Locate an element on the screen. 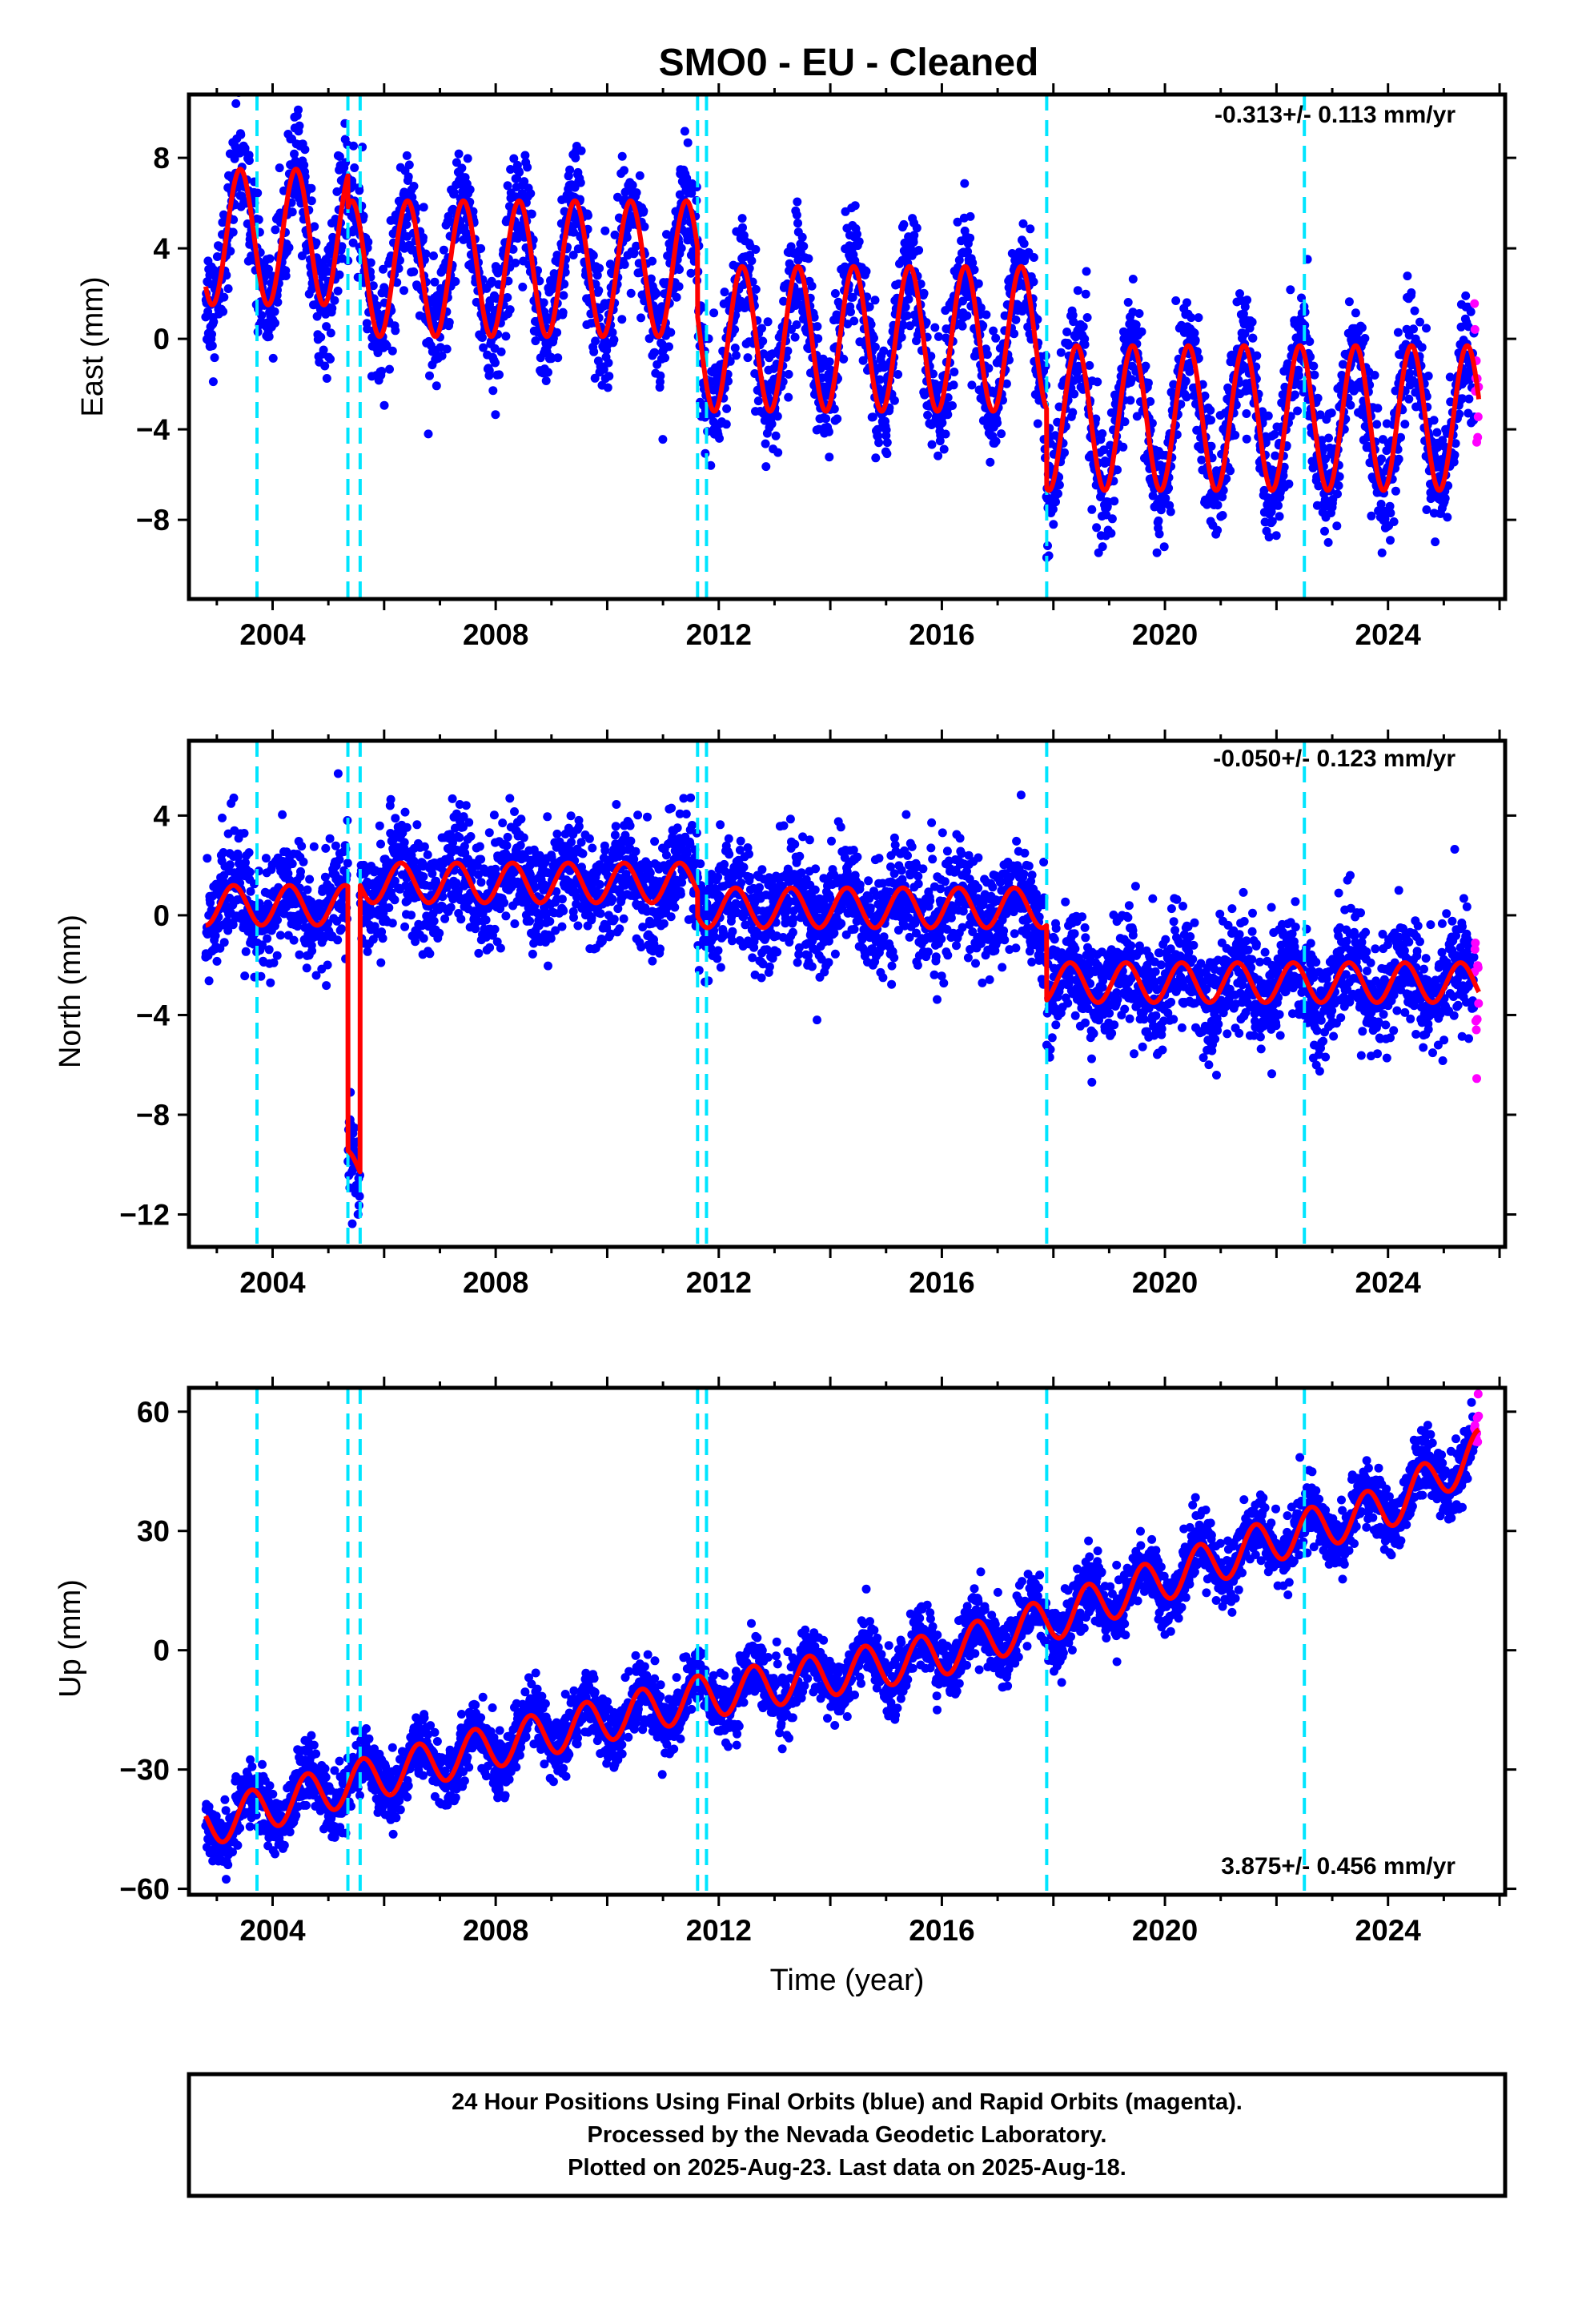 This screenshot has width=1582, height=2324. east-y-tick-label: 4 is located at coordinates (161, 249).